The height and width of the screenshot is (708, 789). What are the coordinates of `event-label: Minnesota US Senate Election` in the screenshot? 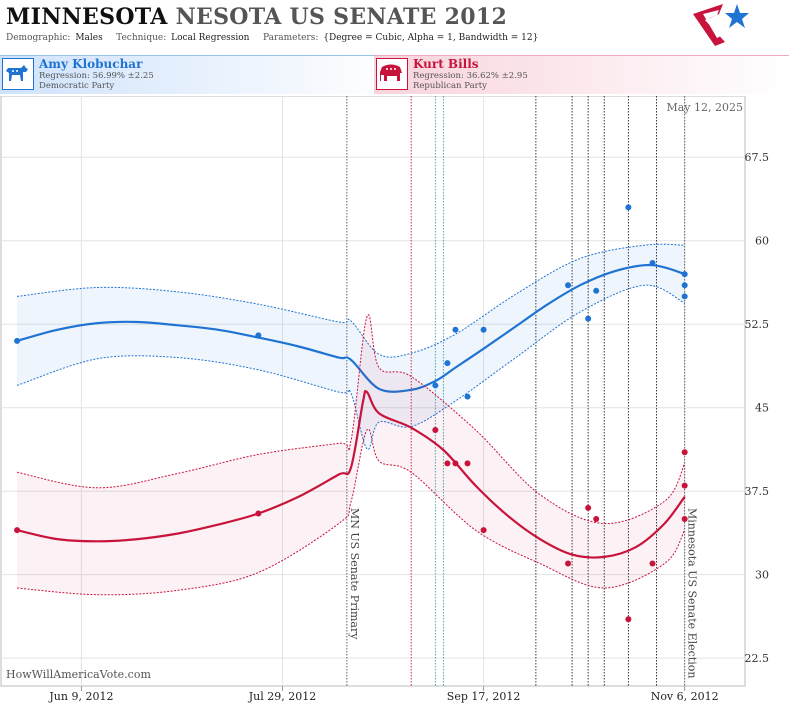 It's located at (692, 593).